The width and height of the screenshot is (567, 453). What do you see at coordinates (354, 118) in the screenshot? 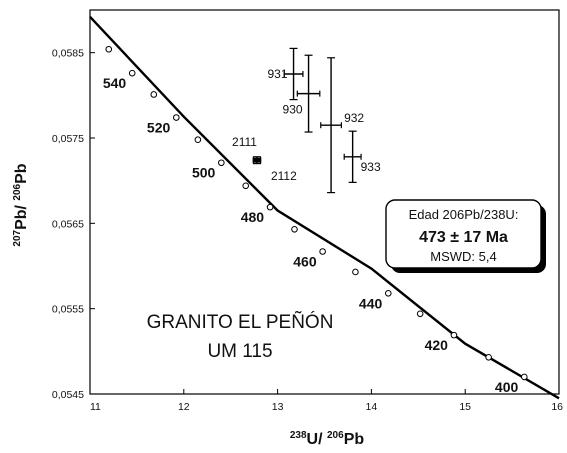
I see `point-label-932: 932` at bounding box center [354, 118].